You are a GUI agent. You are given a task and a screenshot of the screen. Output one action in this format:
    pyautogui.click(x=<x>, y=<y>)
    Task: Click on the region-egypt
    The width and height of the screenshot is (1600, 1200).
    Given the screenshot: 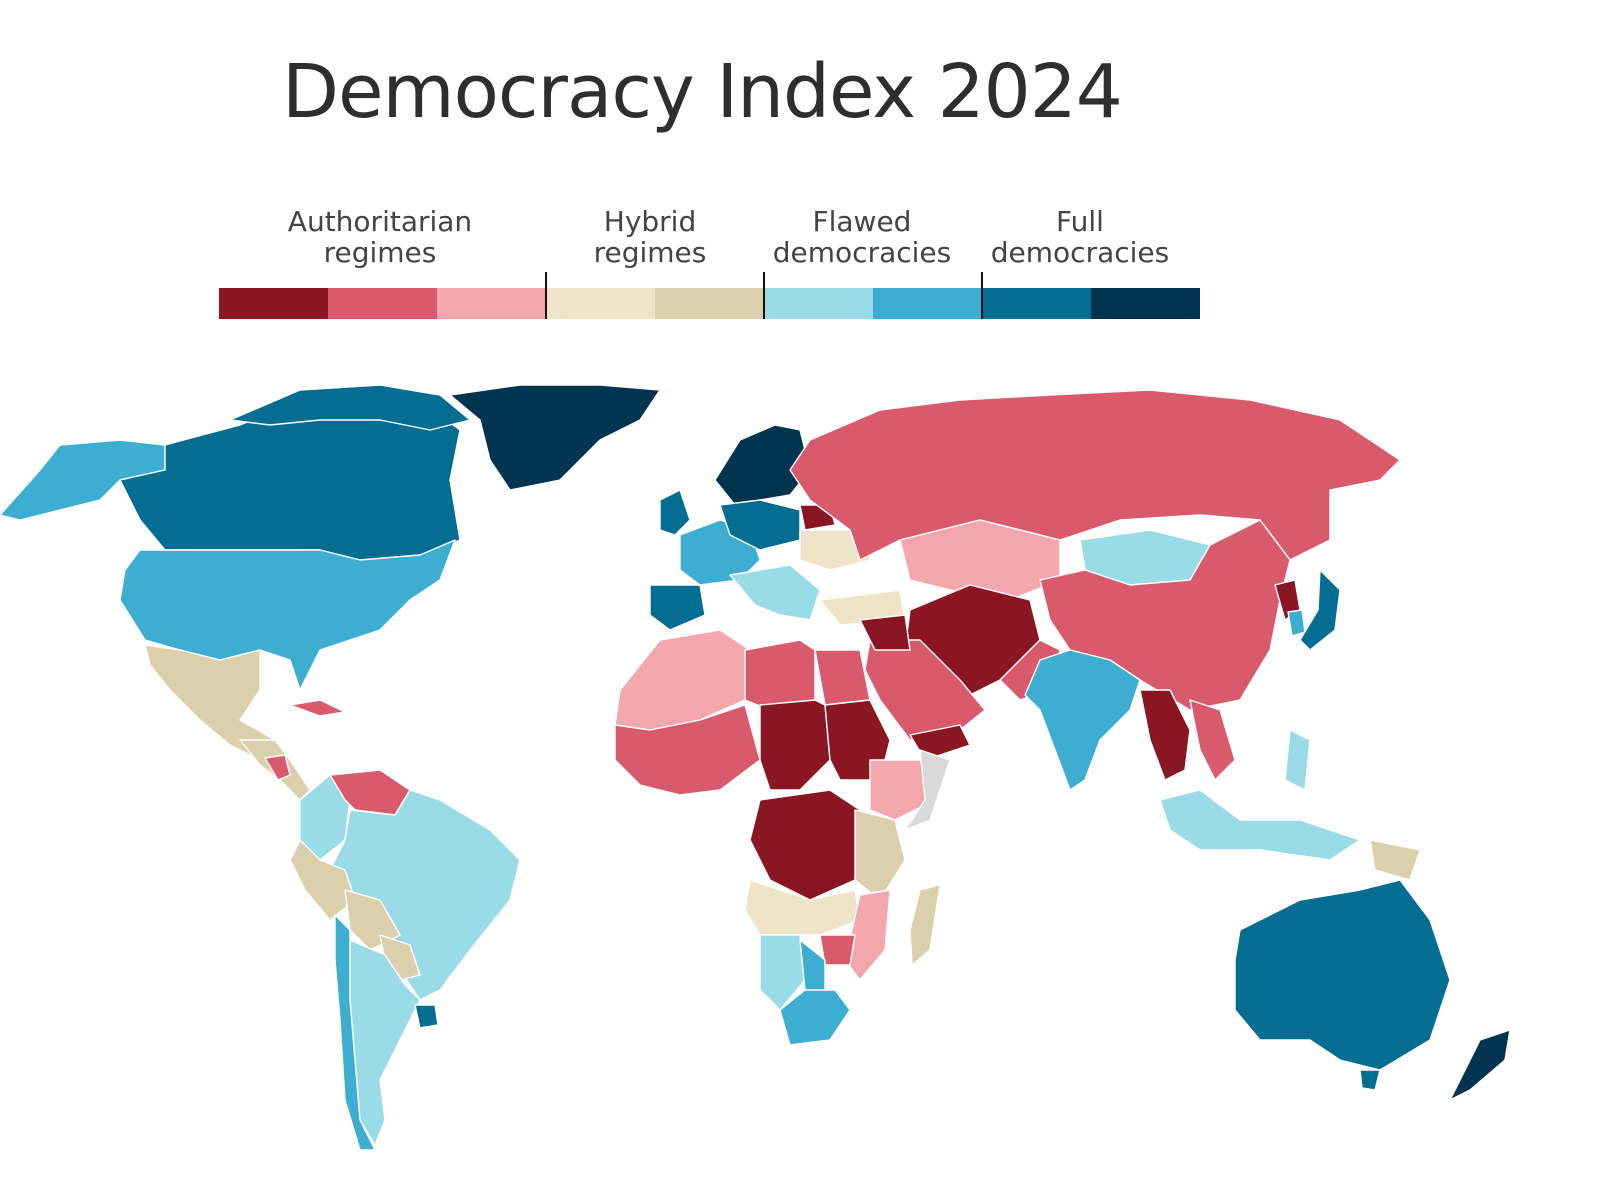 What is the action you would take?
    pyautogui.click(x=842, y=677)
    